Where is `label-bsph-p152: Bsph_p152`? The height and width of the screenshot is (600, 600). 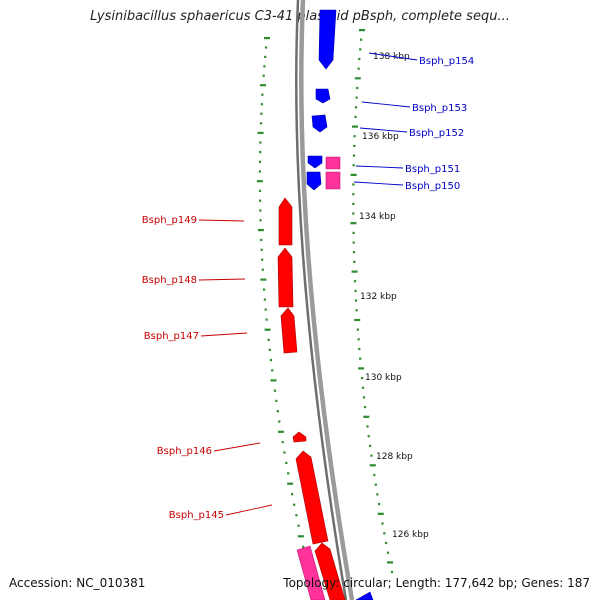 label-bsph-p152: Bsph_p152 is located at coordinates (436, 133).